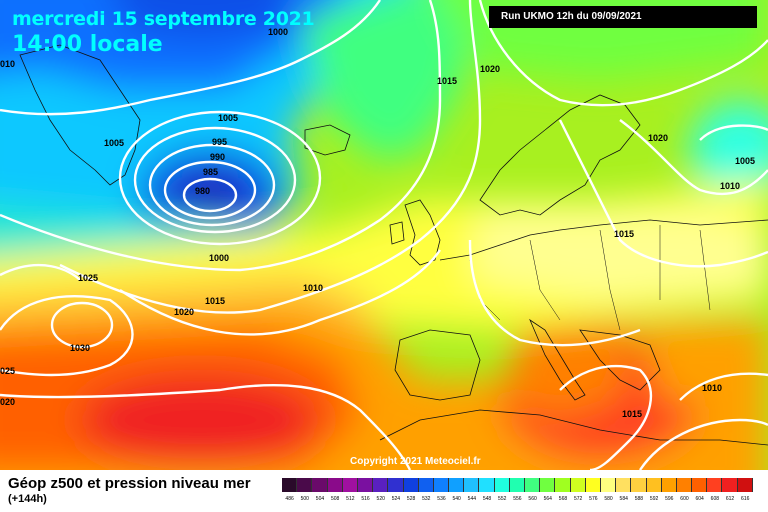 The width and height of the screenshot is (768, 512). Describe the element at coordinates (219, 142) in the screenshot. I see `isobar-label: 995` at that location.